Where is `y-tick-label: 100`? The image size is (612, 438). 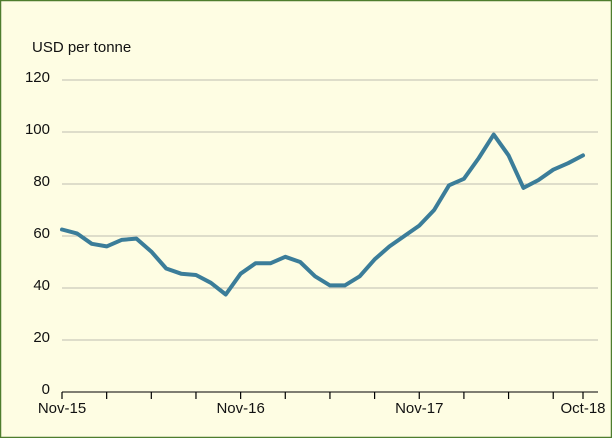
y-tick-label: 100 is located at coordinates (37, 129).